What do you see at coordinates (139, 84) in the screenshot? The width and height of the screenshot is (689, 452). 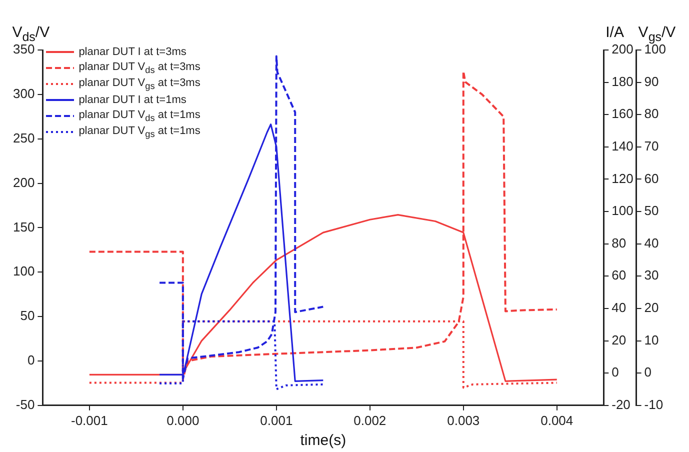 I see `legend-label: planar DUT V$_{gs}$ at t=3ms` at bounding box center [139, 84].